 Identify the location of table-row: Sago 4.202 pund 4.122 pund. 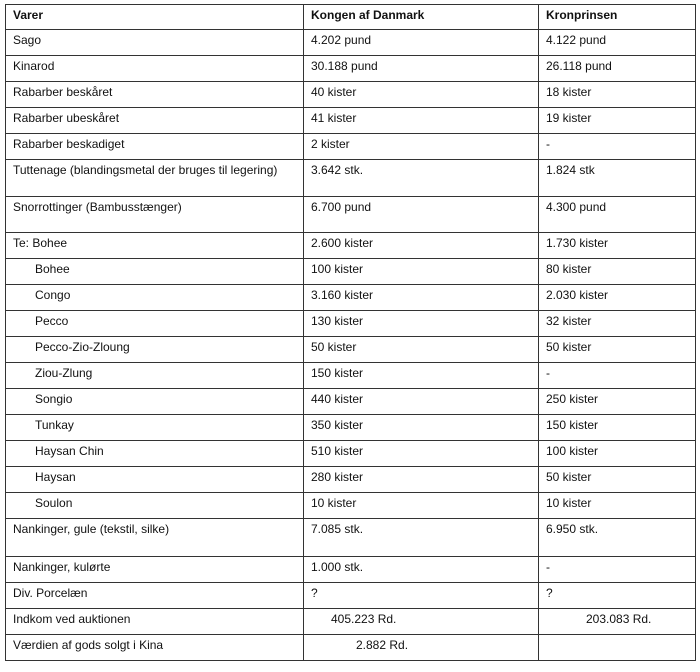
(350, 42).